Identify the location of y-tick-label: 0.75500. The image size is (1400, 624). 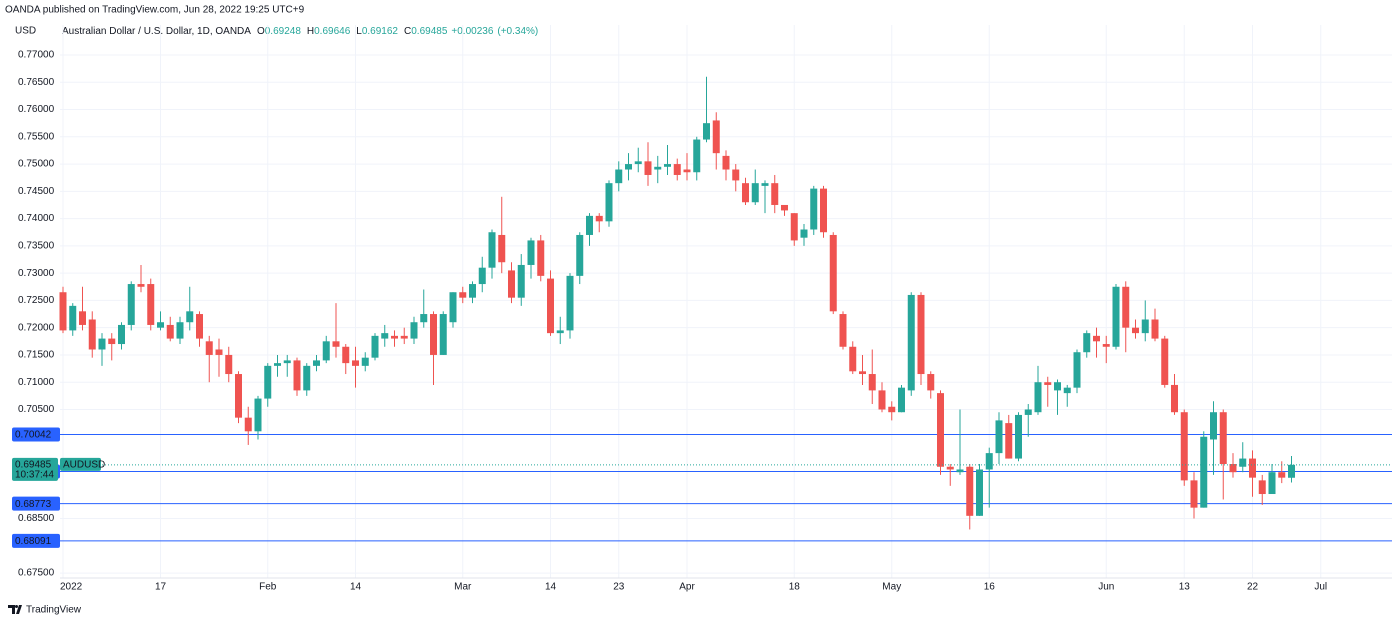
(36, 136).